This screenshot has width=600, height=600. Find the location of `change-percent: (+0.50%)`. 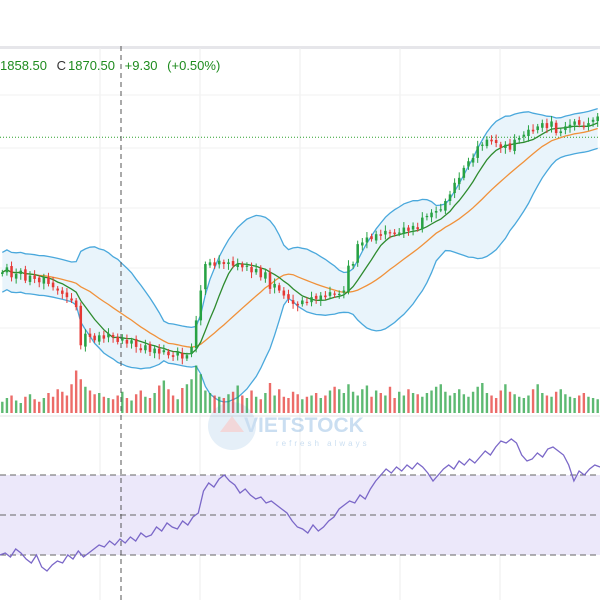

change-percent: (+0.50%) is located at coordinates (194, 65).